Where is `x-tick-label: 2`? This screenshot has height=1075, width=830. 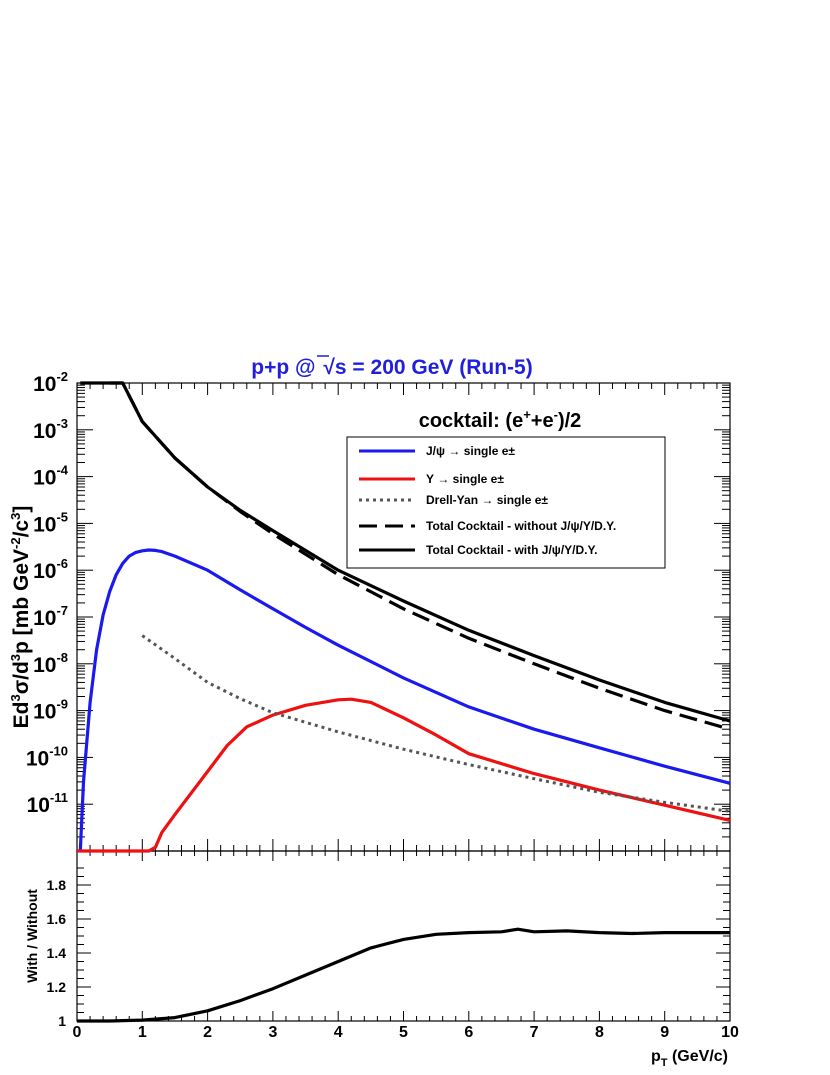 x-tick-label: 2 is located at coordinates (207, 1032).